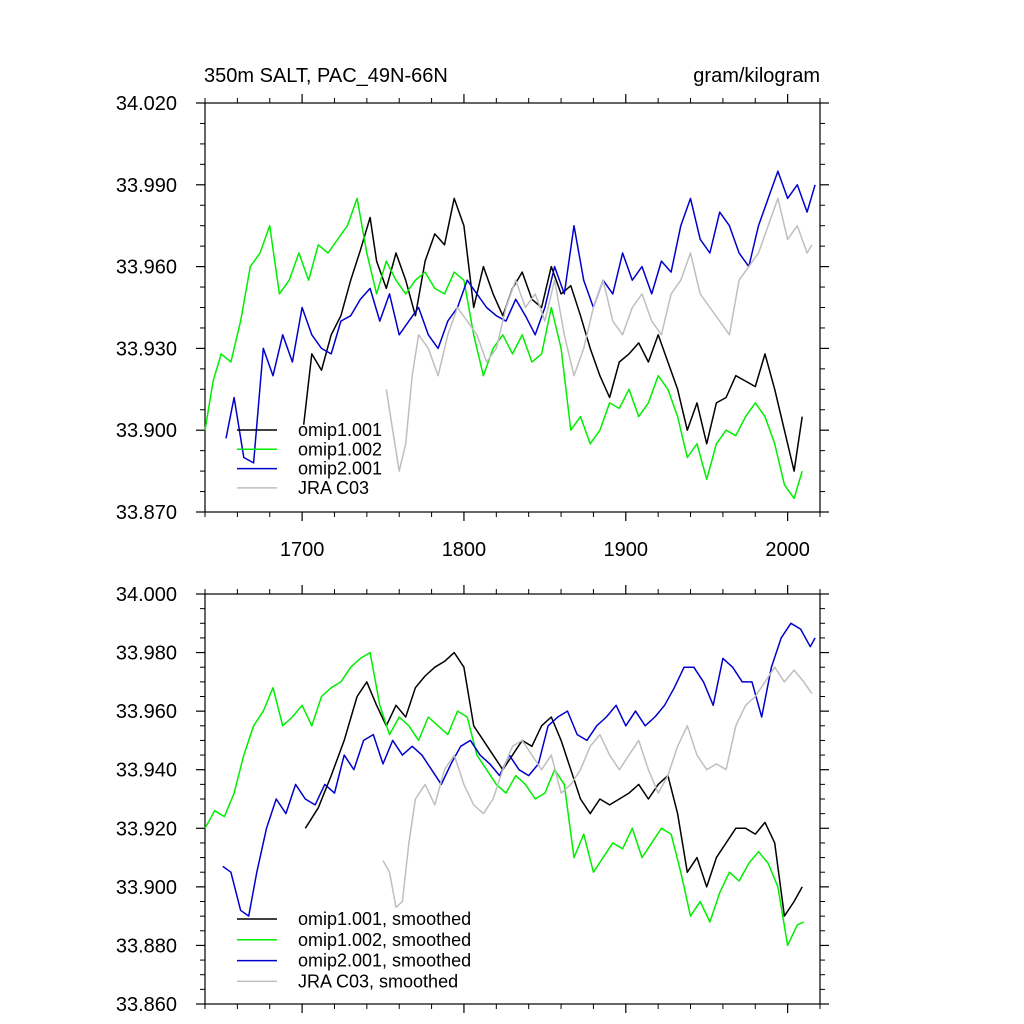 This screenshot has width=1024, height=1024. I want to click on y-tick-label: 33.860, so click(146, 1005).